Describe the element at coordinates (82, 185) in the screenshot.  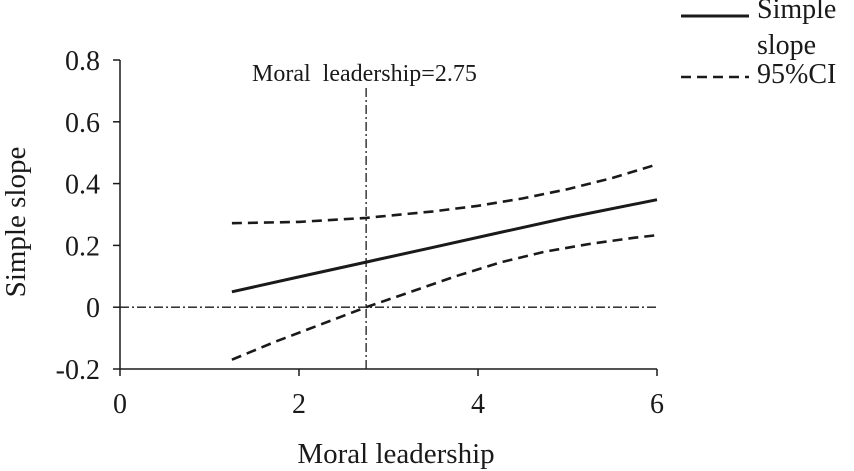
I see `y-tick-label: 0.4` at that location.